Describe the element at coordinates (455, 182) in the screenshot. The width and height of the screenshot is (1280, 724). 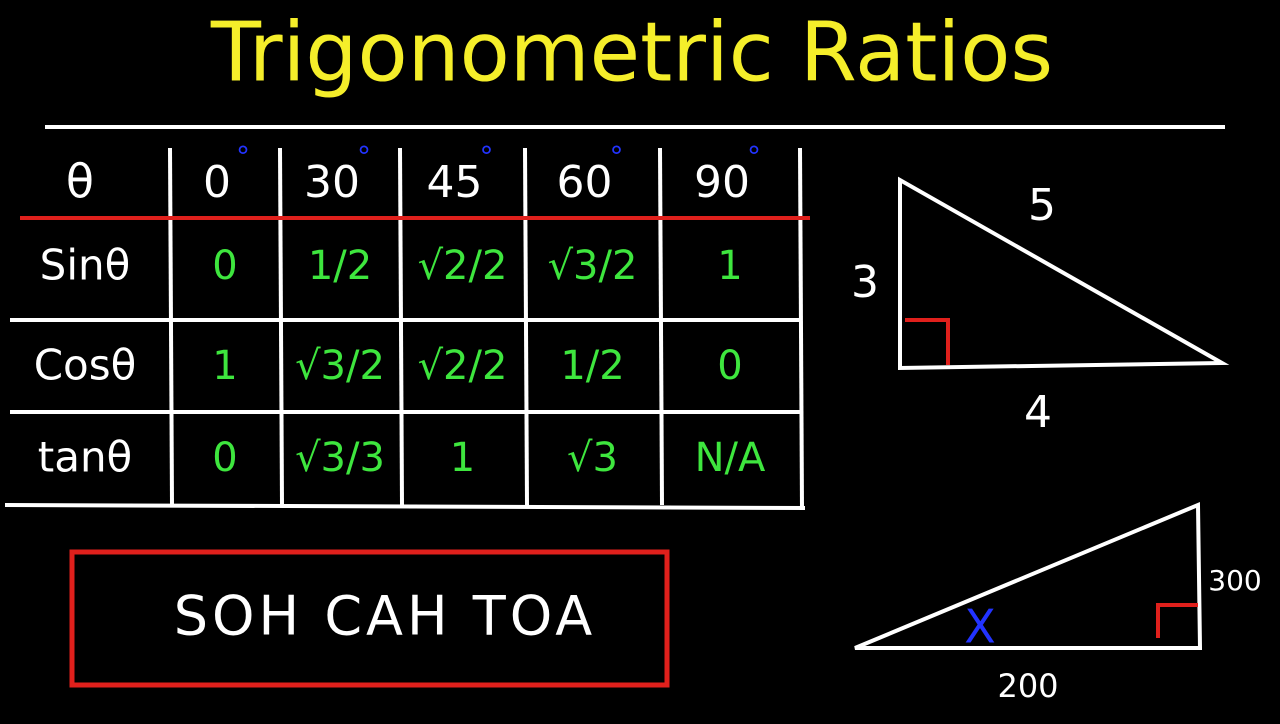
I see `header-angle: 45` at that location.